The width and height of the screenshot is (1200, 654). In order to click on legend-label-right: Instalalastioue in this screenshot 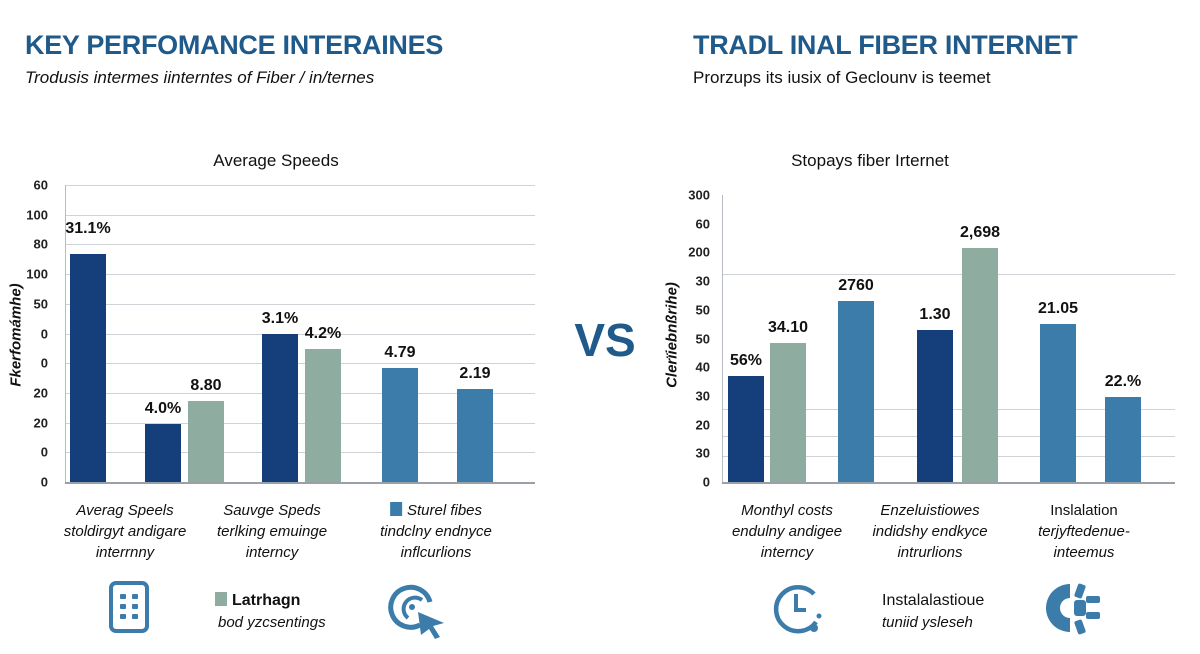, I will do `click(933, 600)`.